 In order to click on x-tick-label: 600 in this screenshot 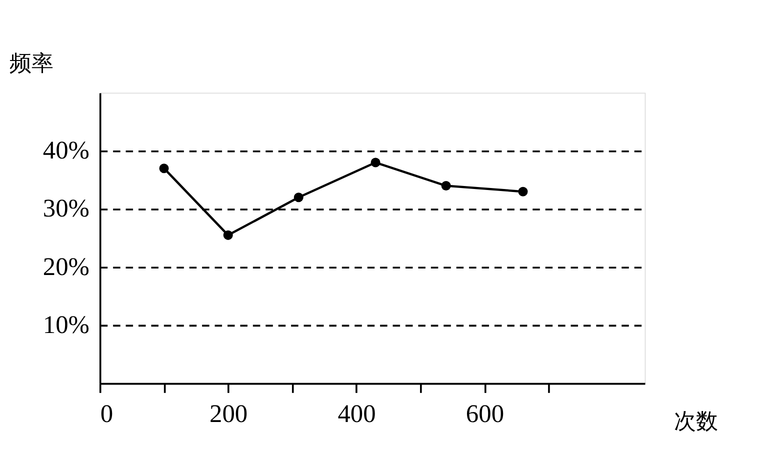, I will do `click(485, 414)`.